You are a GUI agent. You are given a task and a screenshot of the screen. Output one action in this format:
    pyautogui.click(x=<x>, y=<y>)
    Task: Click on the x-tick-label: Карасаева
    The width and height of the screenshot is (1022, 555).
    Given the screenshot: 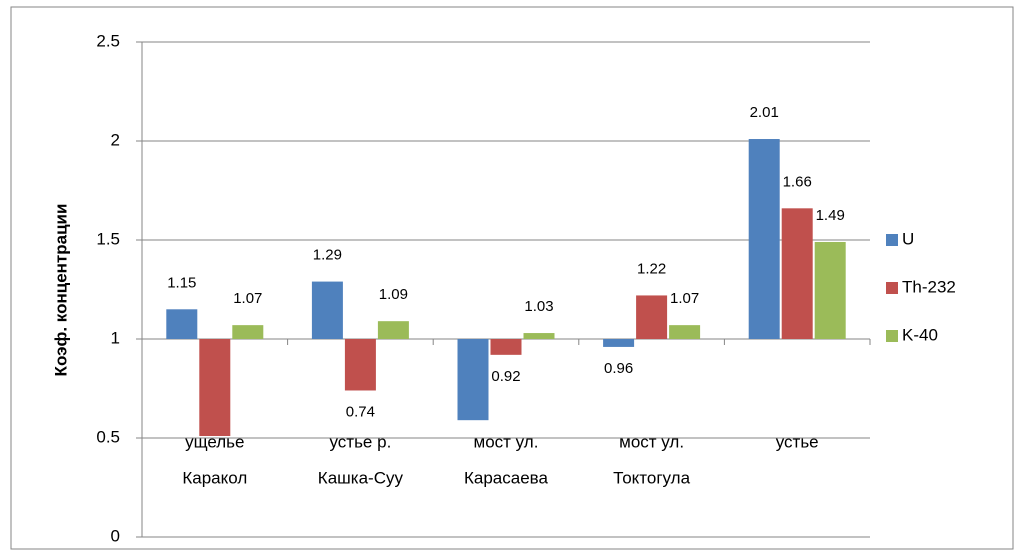 What is the action you would take?
    pyautogui.click(x=506, y=477)
    